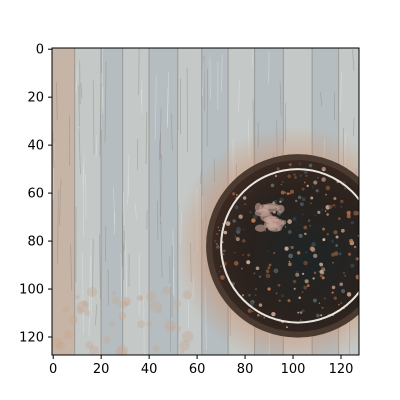 The image size is (400, 400). Describe the element at coordinates (35, 98) in the screenshot. I see `y-tick-label: 20` at that location.